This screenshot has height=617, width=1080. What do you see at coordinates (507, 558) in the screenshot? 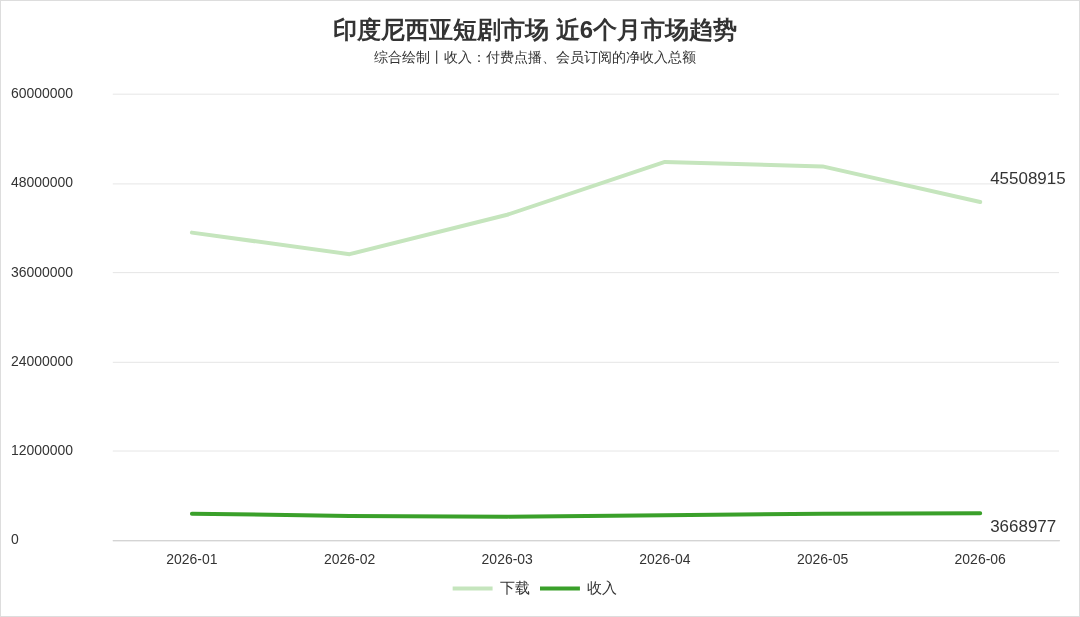
I see `x-tick-label: 2026-03` at bounding box center [507, 558].